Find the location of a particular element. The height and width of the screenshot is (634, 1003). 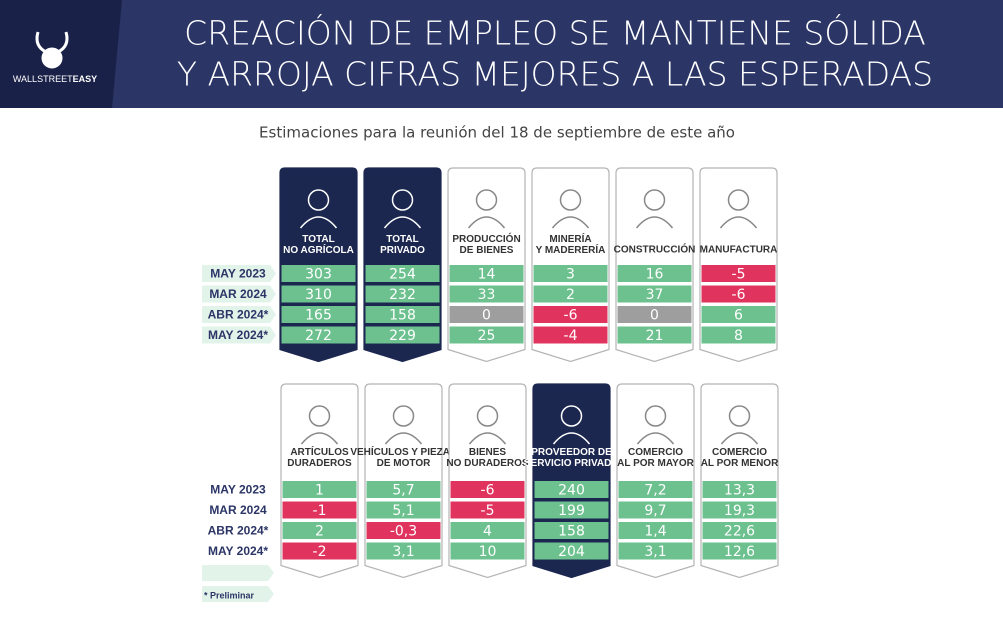

column-label: DE MOTOR is located at coordinates (404, 463).